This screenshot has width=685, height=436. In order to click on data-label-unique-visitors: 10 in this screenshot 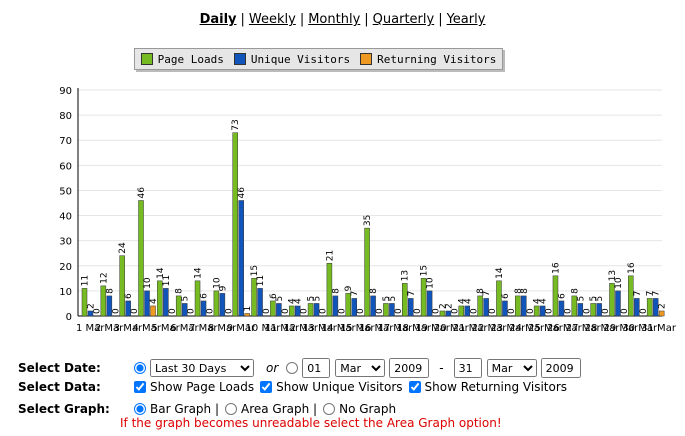, I will do `click(148, 283)`.